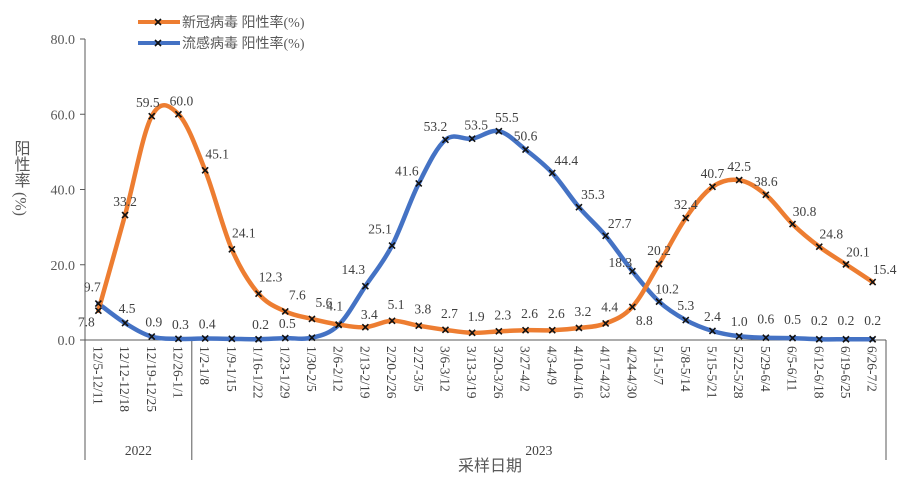  What do you see at coordinates (271, 277) in the screenshot?
I see `data-label: 12.3` at bounding box center [271, 277].